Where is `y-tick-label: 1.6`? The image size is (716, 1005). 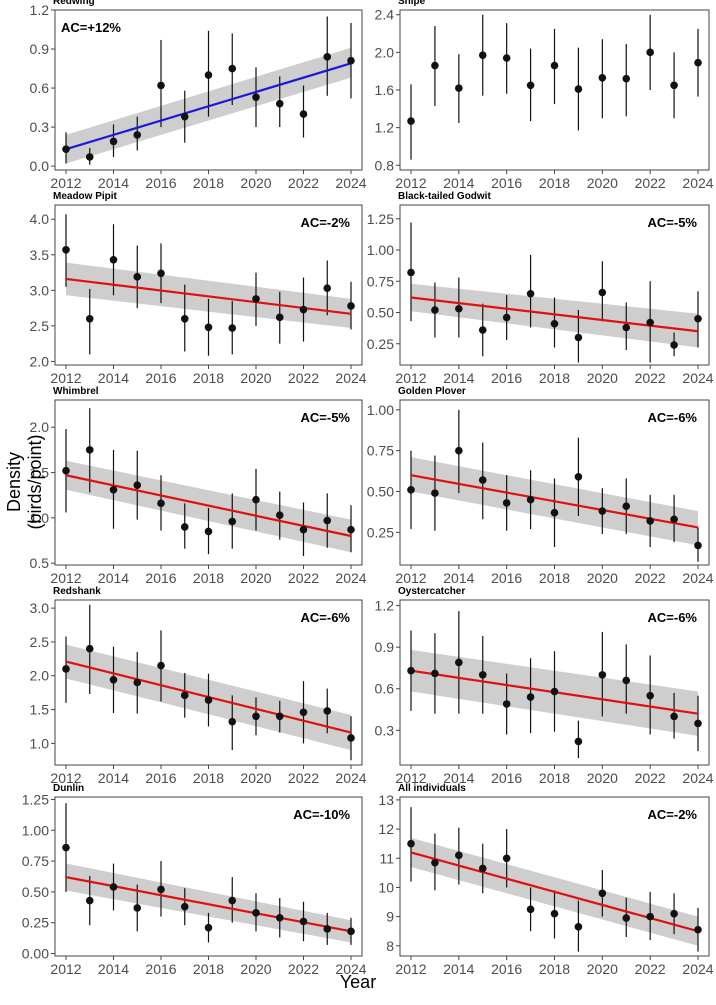 y-tick-label: 1.6 is located at coordinates (385, 90).